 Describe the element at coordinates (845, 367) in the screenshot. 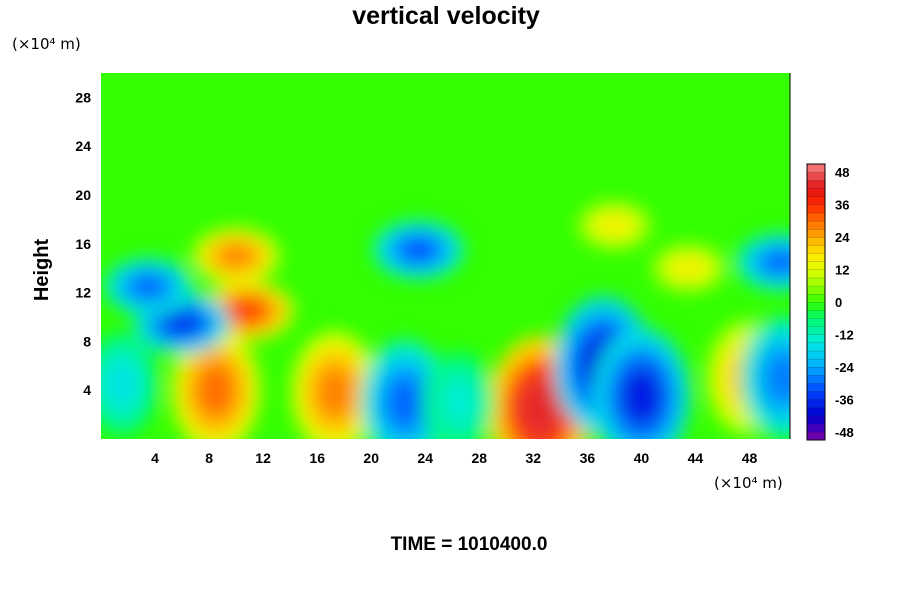

I see `colorbar-tick-label: -24` at that location.